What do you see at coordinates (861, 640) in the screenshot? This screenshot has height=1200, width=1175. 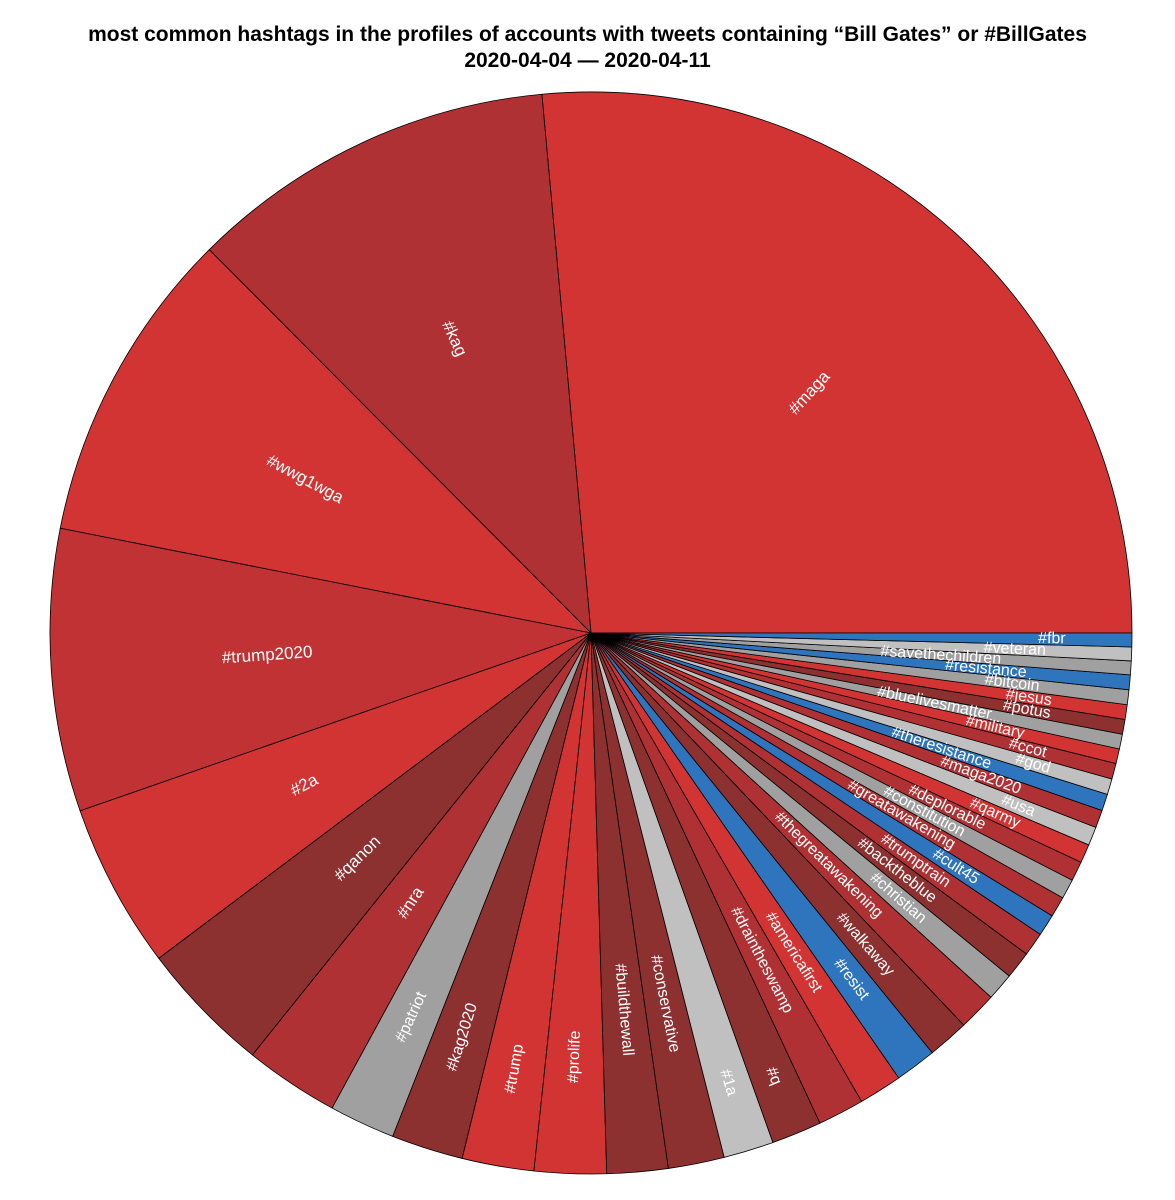 I see `pie-slice-fbr` at bounding box center [861, 640].